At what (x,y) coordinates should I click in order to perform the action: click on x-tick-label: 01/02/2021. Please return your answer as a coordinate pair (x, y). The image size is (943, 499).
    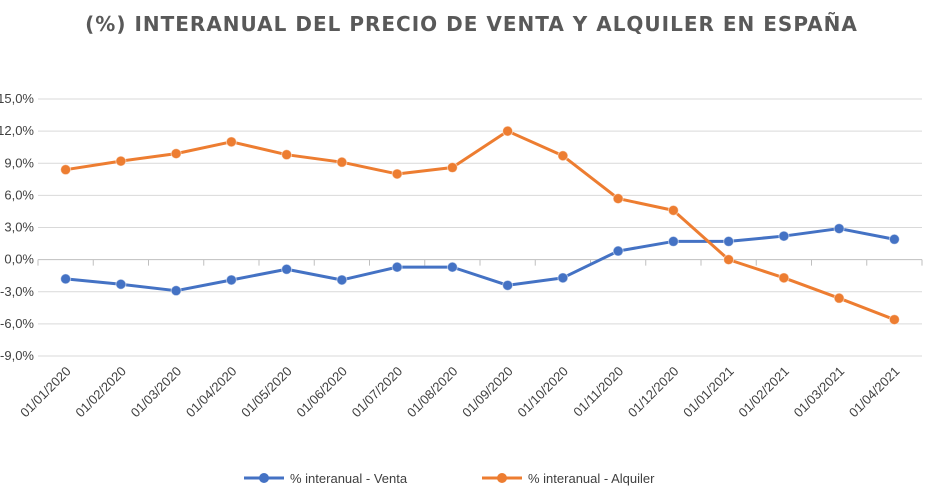
    Looking at the image, I should click on (763, 392).